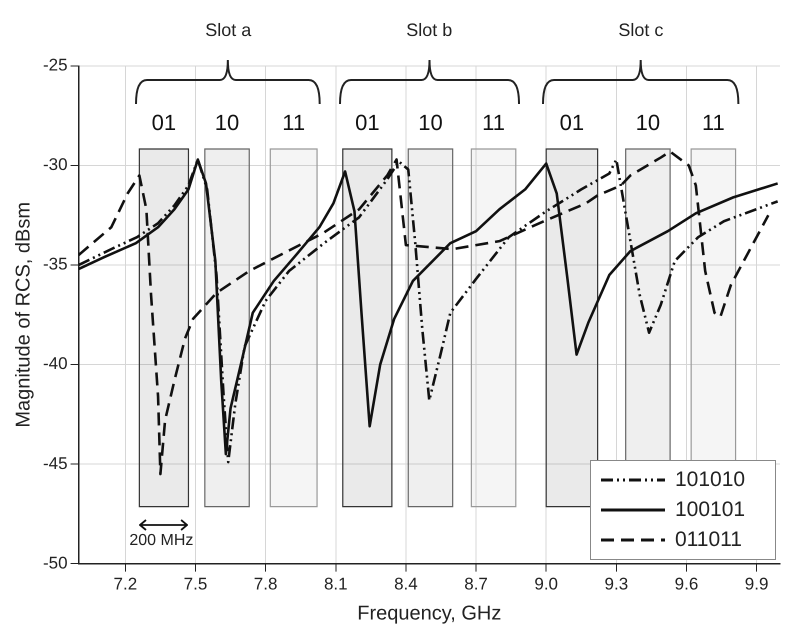  Describe the element at coordinates (686, 584) in the screenshot. I see `x-tick-label: 9.6` at that location.